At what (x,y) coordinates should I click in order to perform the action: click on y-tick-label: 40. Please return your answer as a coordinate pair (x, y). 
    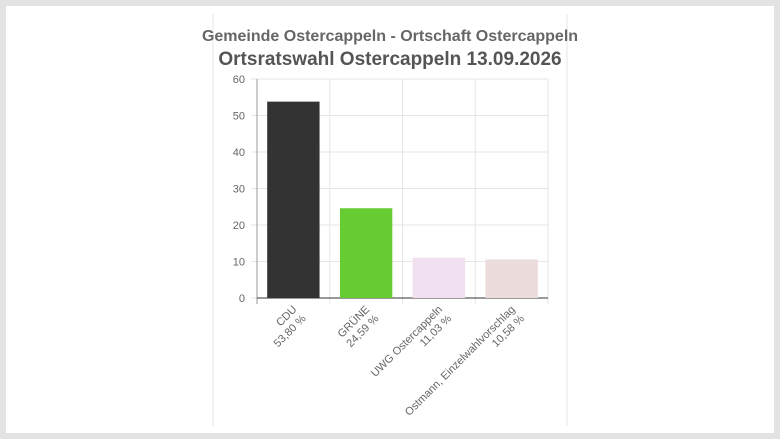
    Looking at the image, I should click on (239, 153).